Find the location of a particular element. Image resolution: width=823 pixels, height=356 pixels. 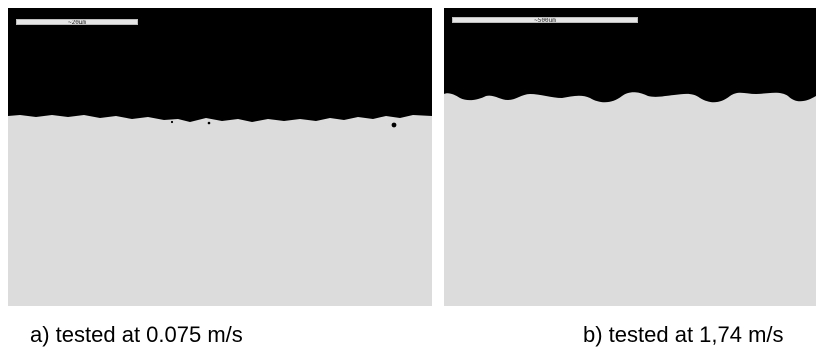

scale-bar-b: ~500um is located at coordinates (545, 20).